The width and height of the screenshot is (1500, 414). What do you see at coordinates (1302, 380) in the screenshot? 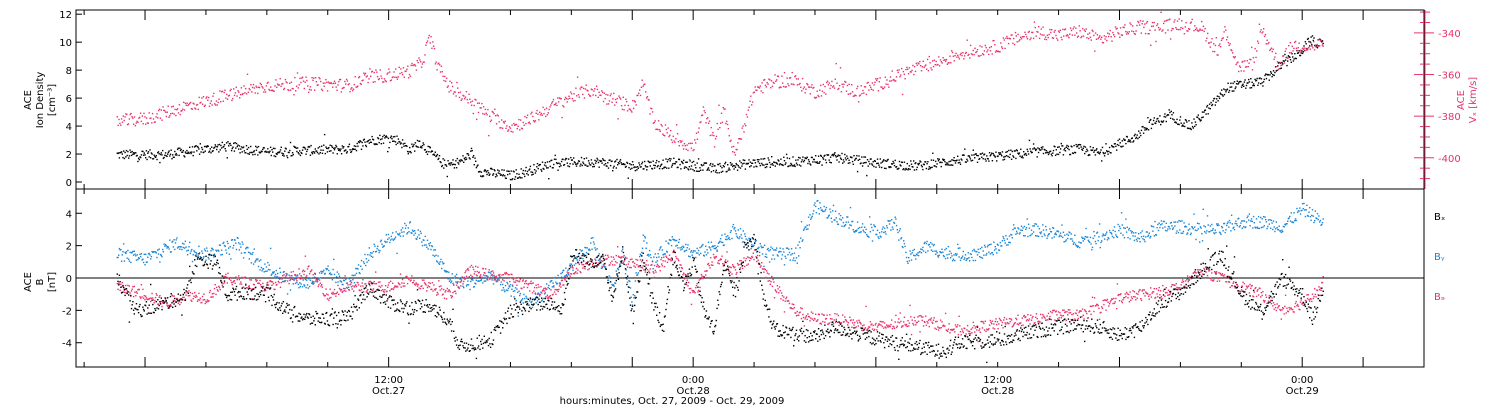
I see `time-tick-label: 0:00` at bounding box center [1302, 380].